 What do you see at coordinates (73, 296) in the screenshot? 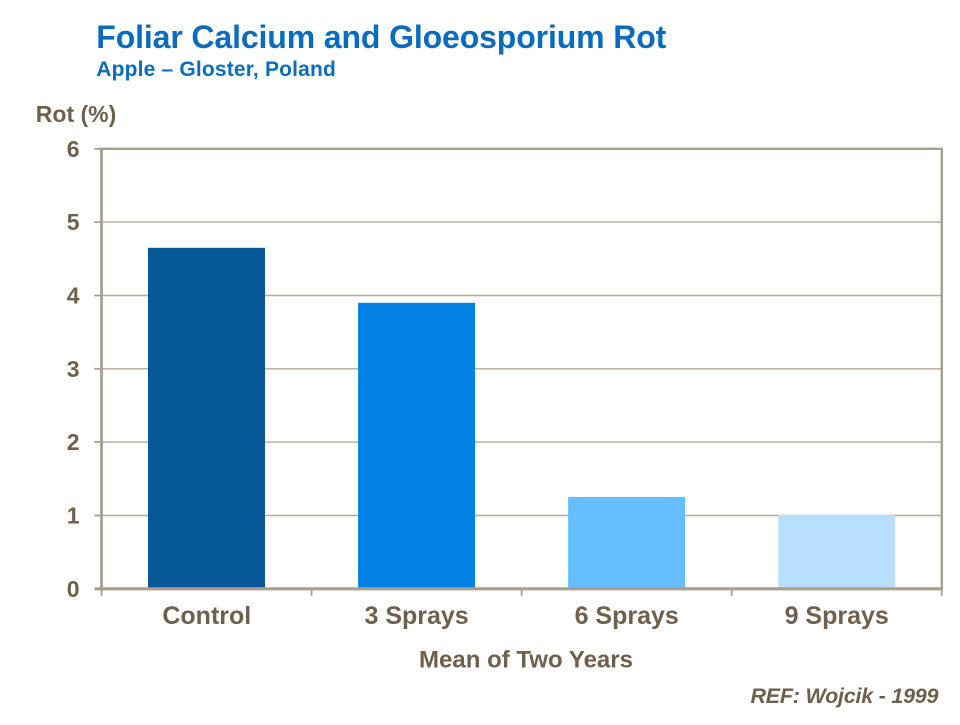
I see `svg-text: 4` at bounding box center [73, 296].